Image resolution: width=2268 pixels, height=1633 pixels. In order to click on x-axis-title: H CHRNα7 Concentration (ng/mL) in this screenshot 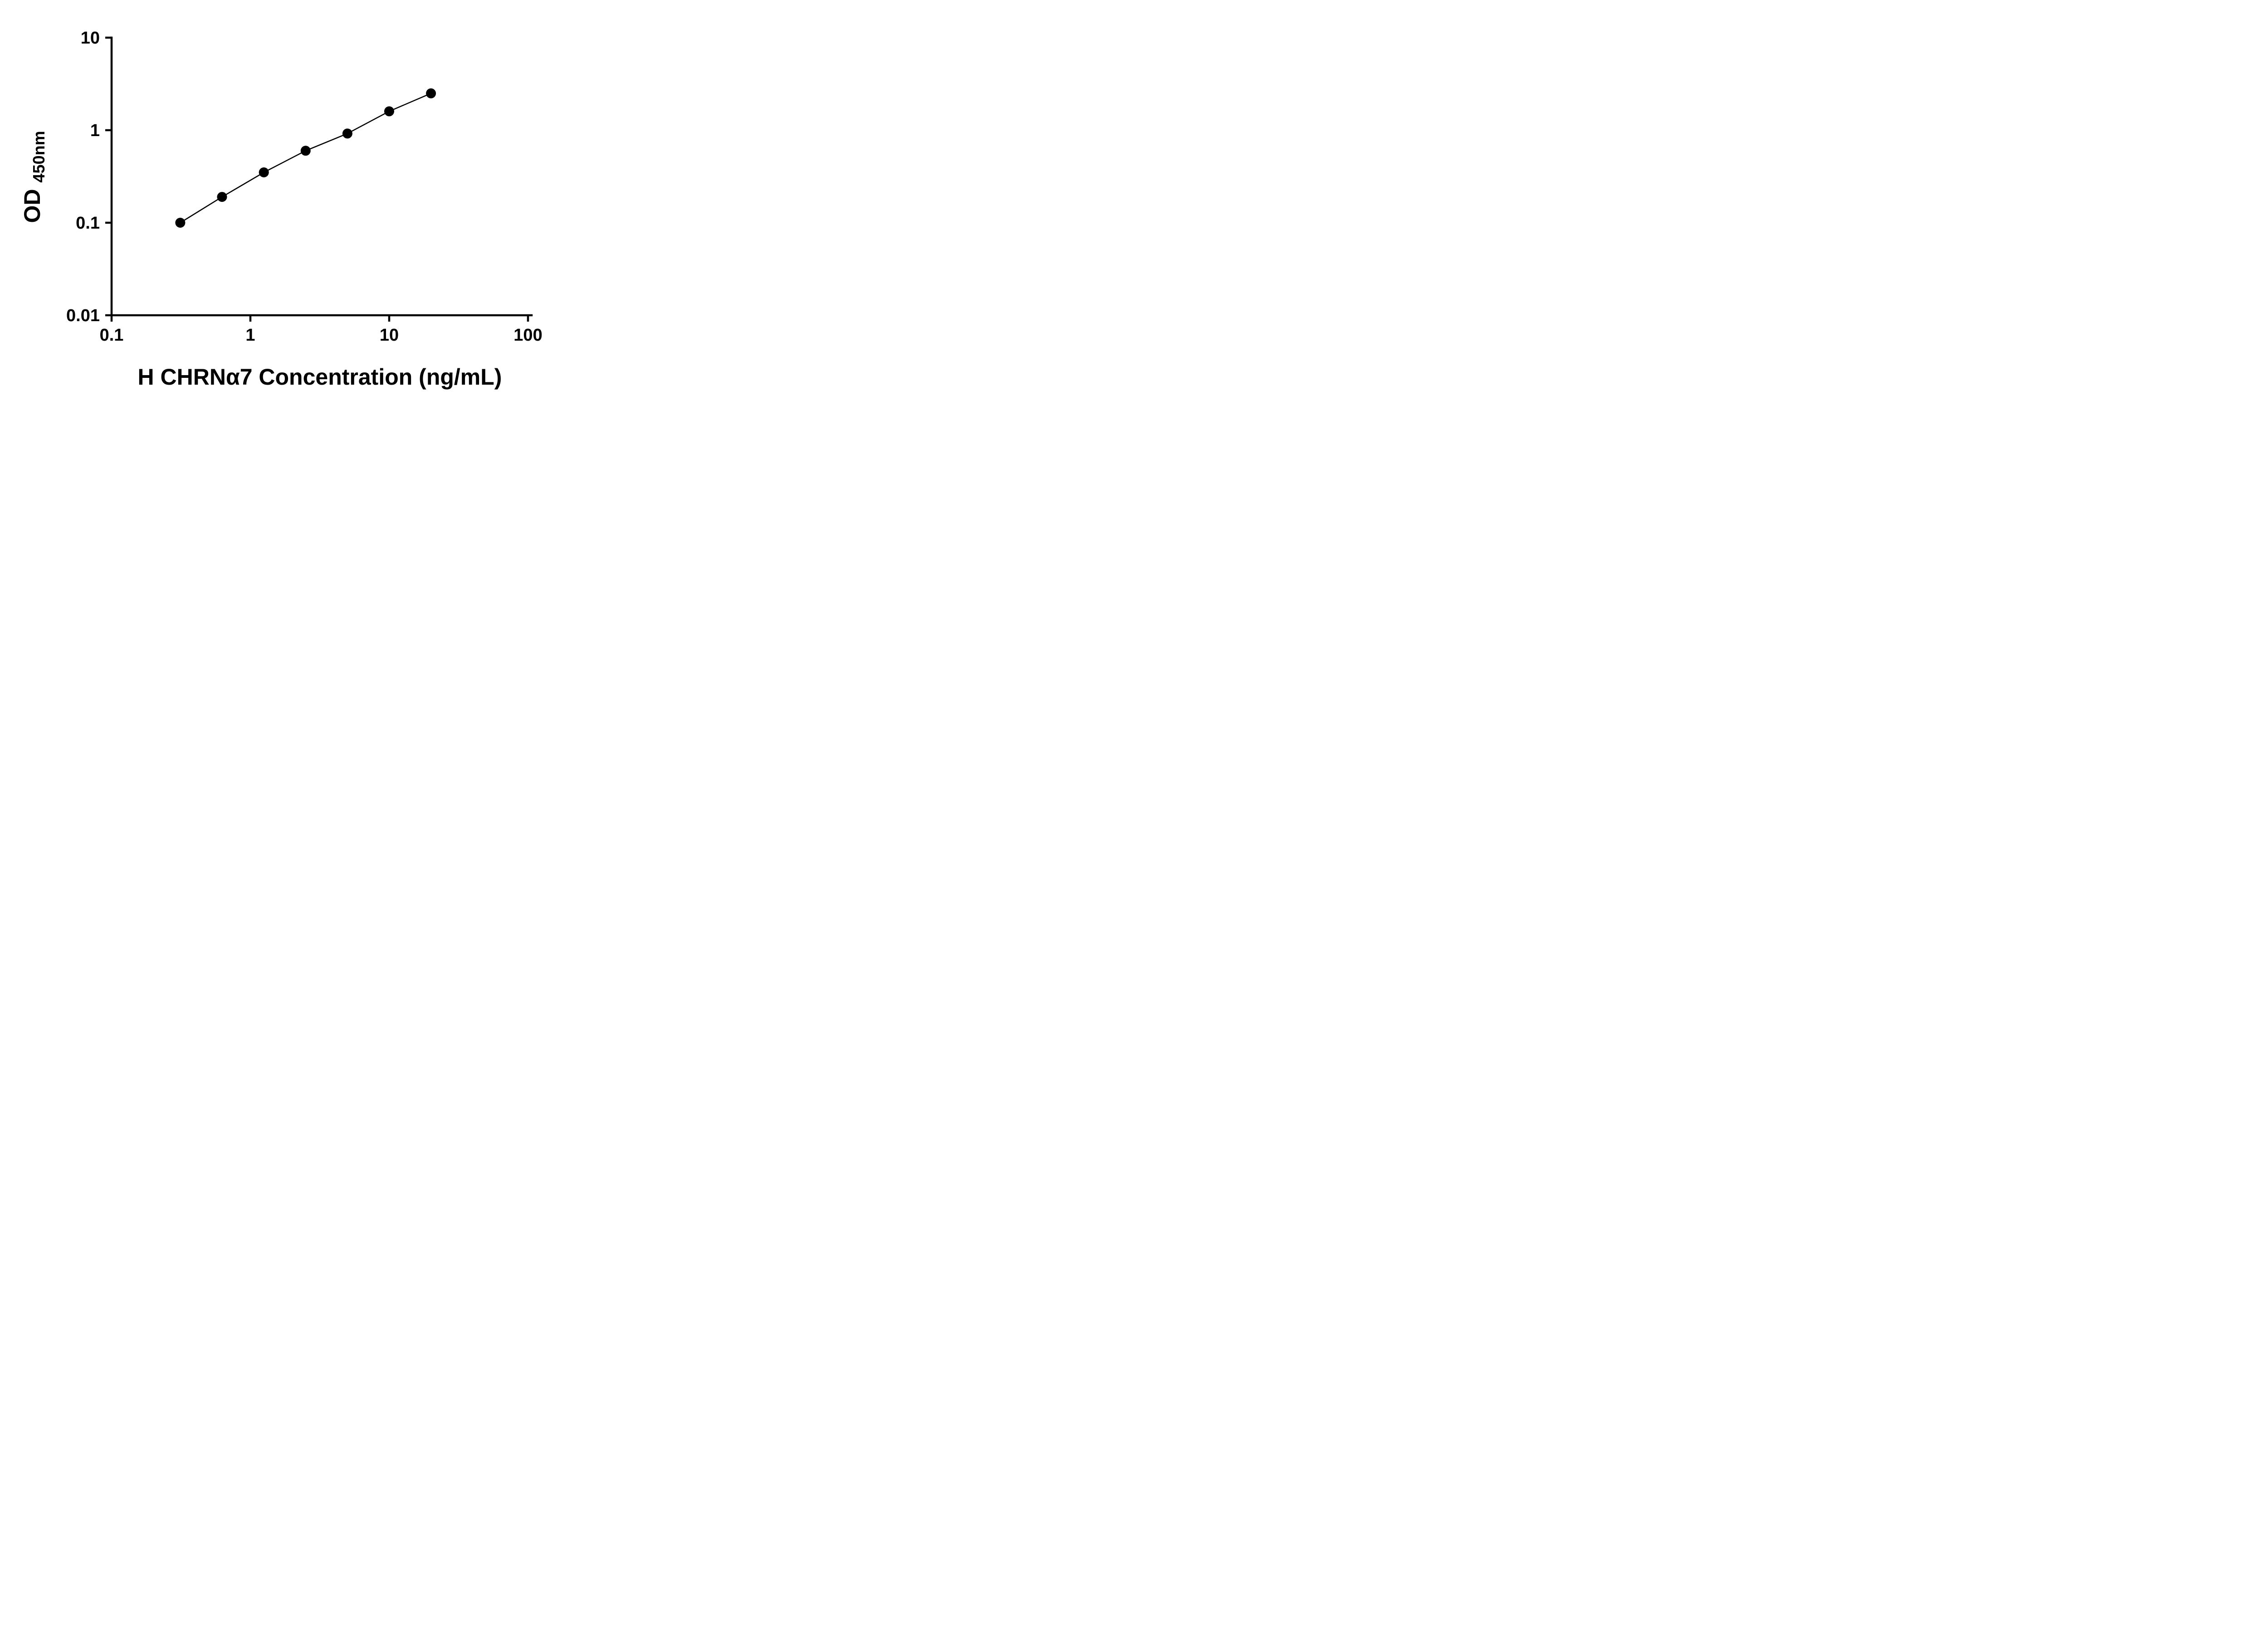, I will do `click(320, 377)`.